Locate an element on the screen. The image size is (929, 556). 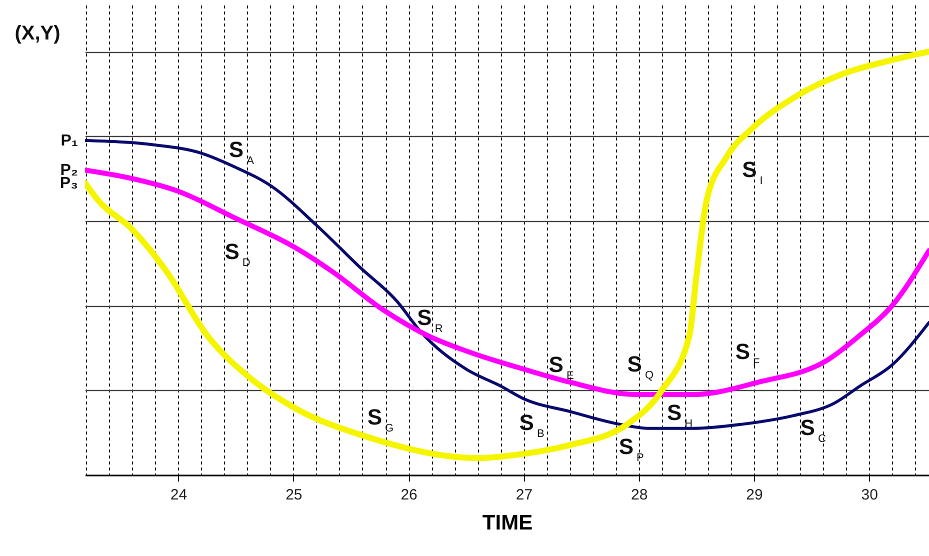
annotation: S$_{Q}$ is located at coordinates (640, 367).